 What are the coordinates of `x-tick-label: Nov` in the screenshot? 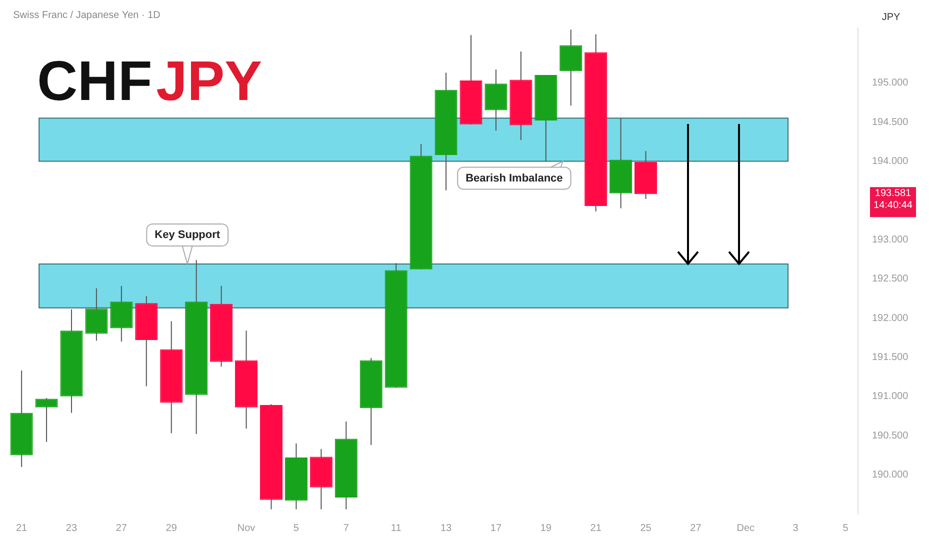 It's located at (246, 528).